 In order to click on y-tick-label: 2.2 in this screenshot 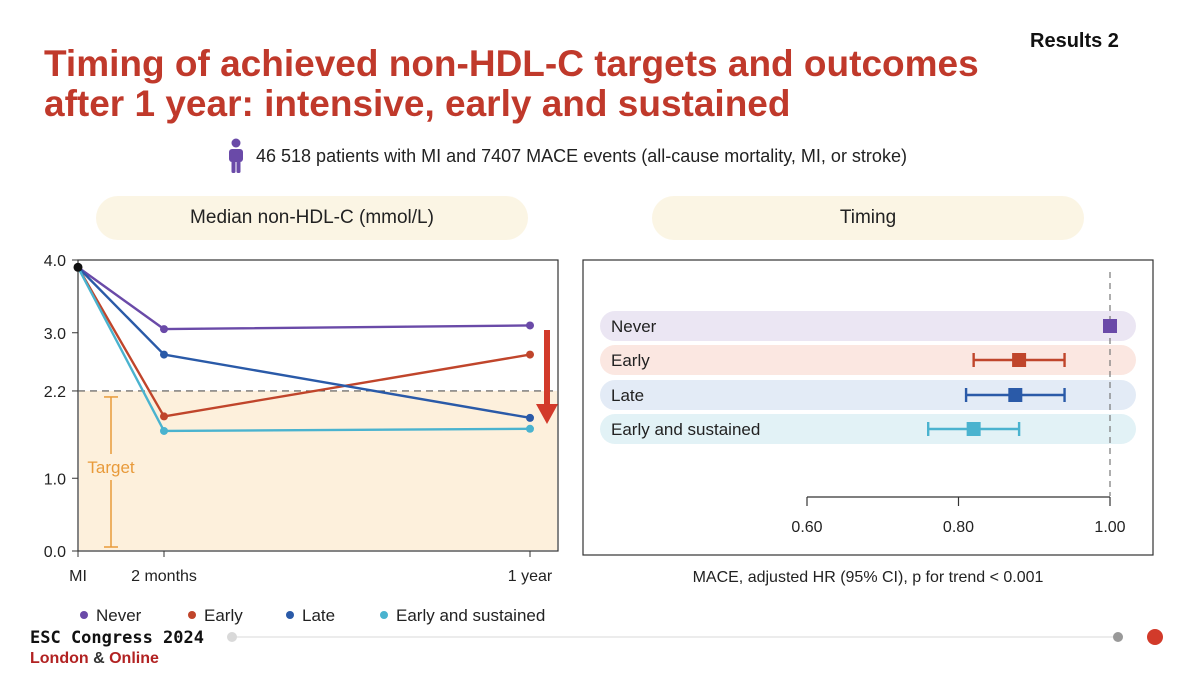, I will do `click(55, 392)`.